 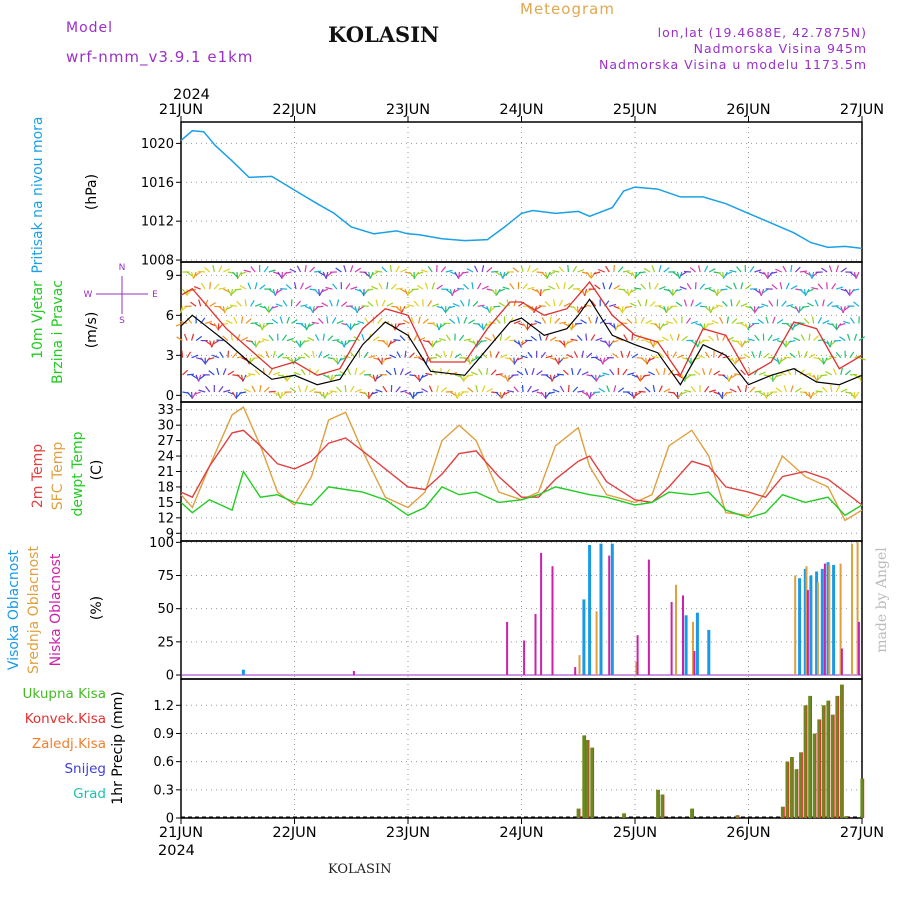 I want to click on y-tick-label: 50, so click(x=165, y=609).